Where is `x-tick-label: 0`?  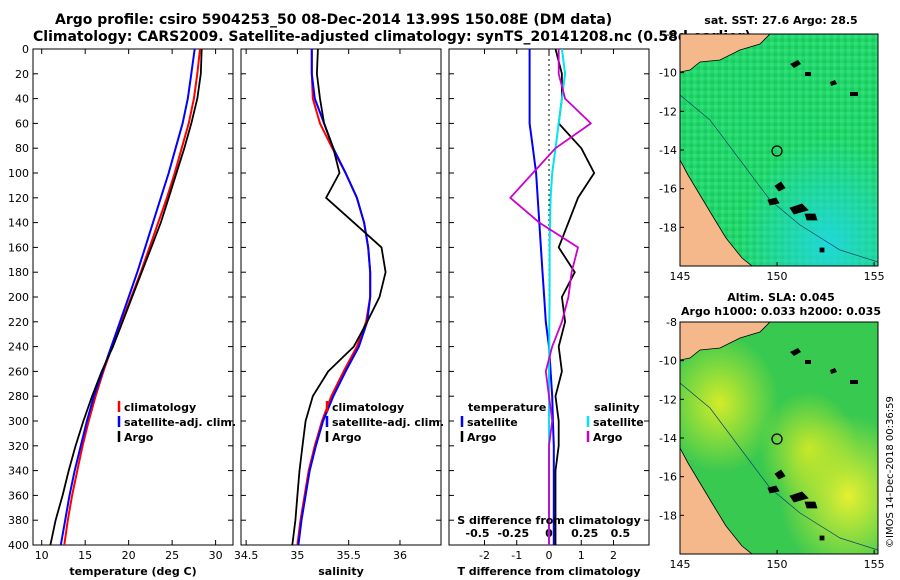
x-tick-label: 0 is located at coordinates (549, 555).